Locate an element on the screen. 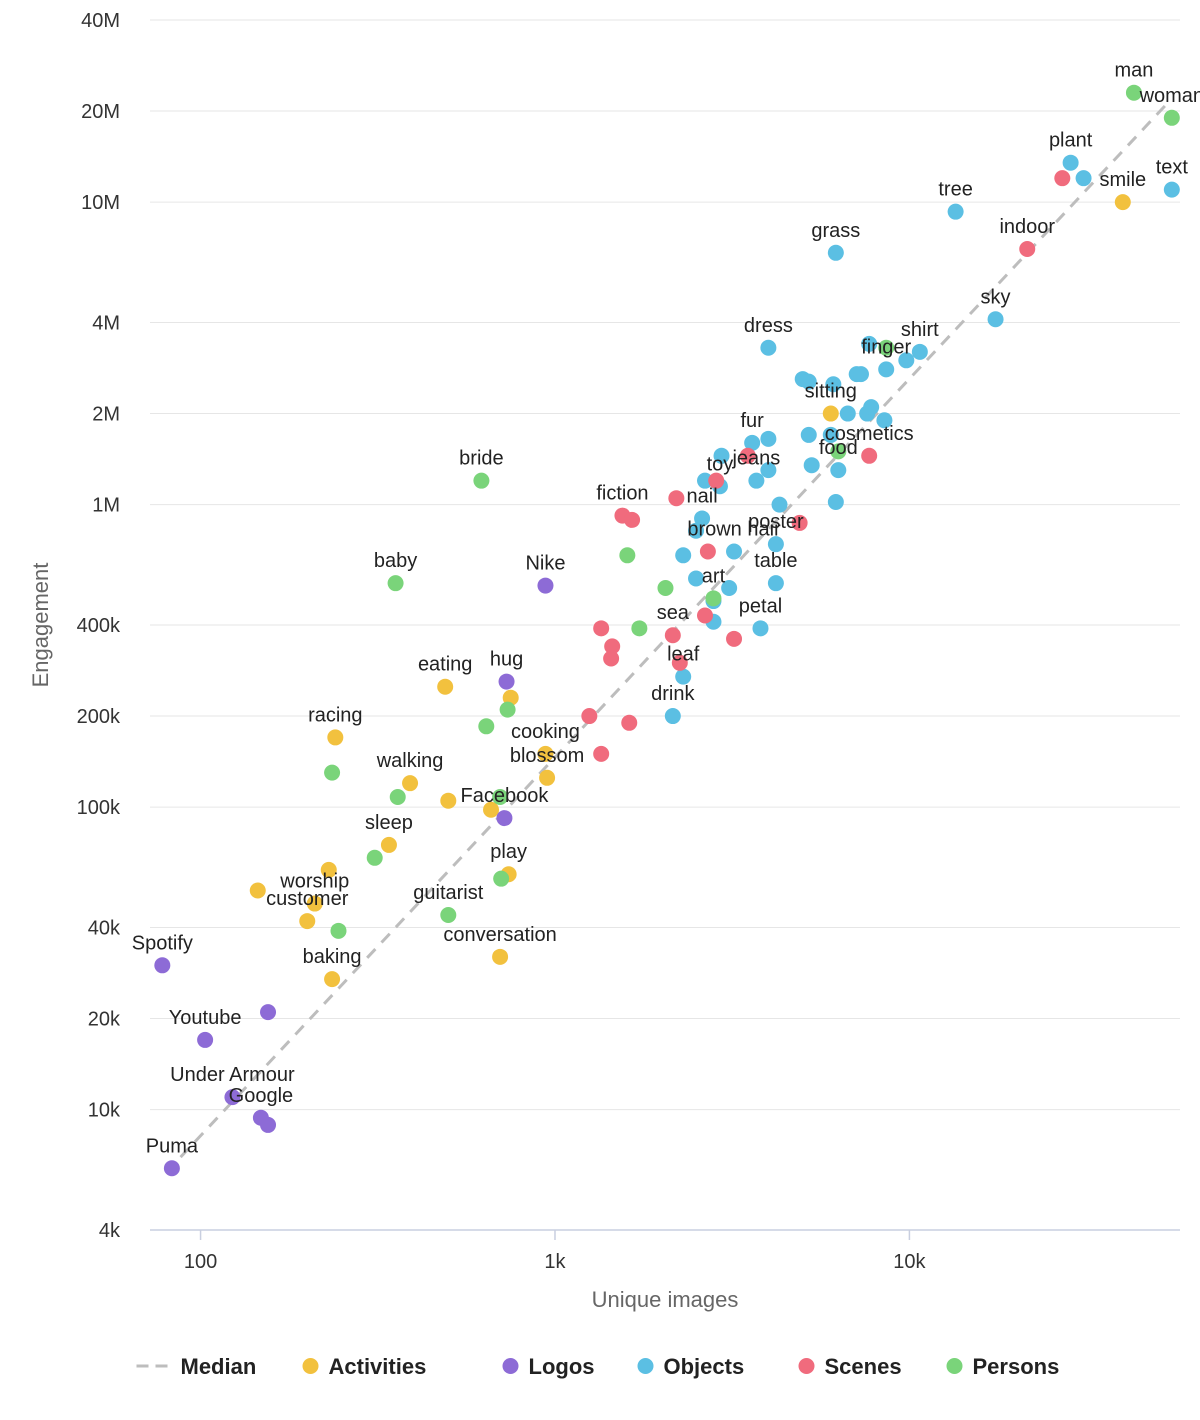  legend-item-scenes: Scenes is located at coordinates (850, 1366).